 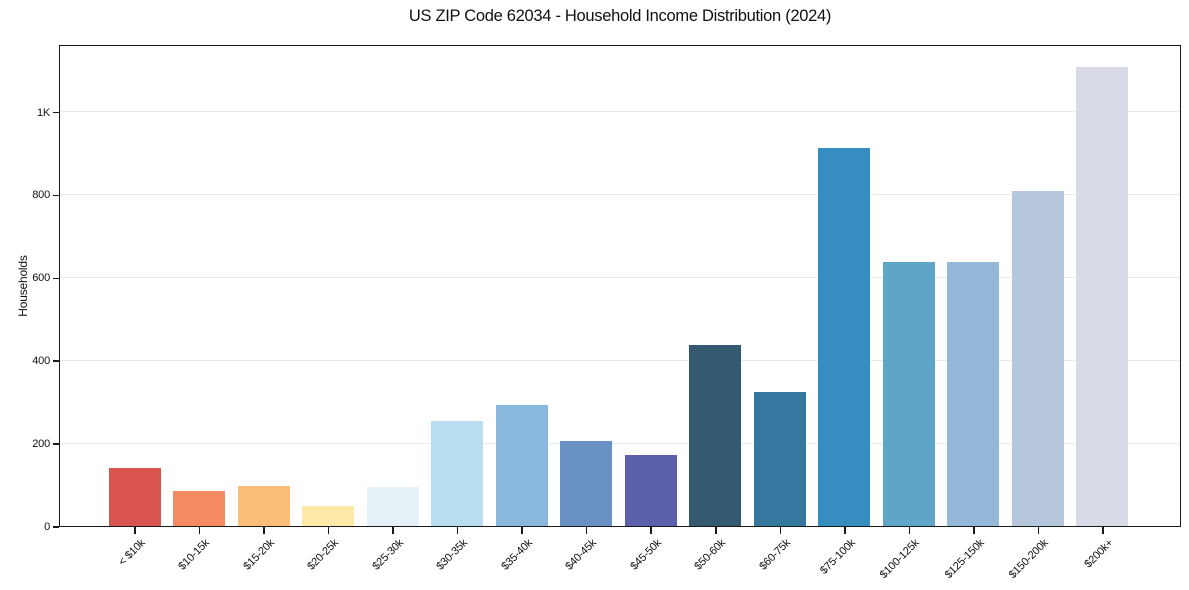 What do you see at coordinates (41, 278) in the screenshot?
I see `y-tick-label: 600` at bounding box center [41, 278].